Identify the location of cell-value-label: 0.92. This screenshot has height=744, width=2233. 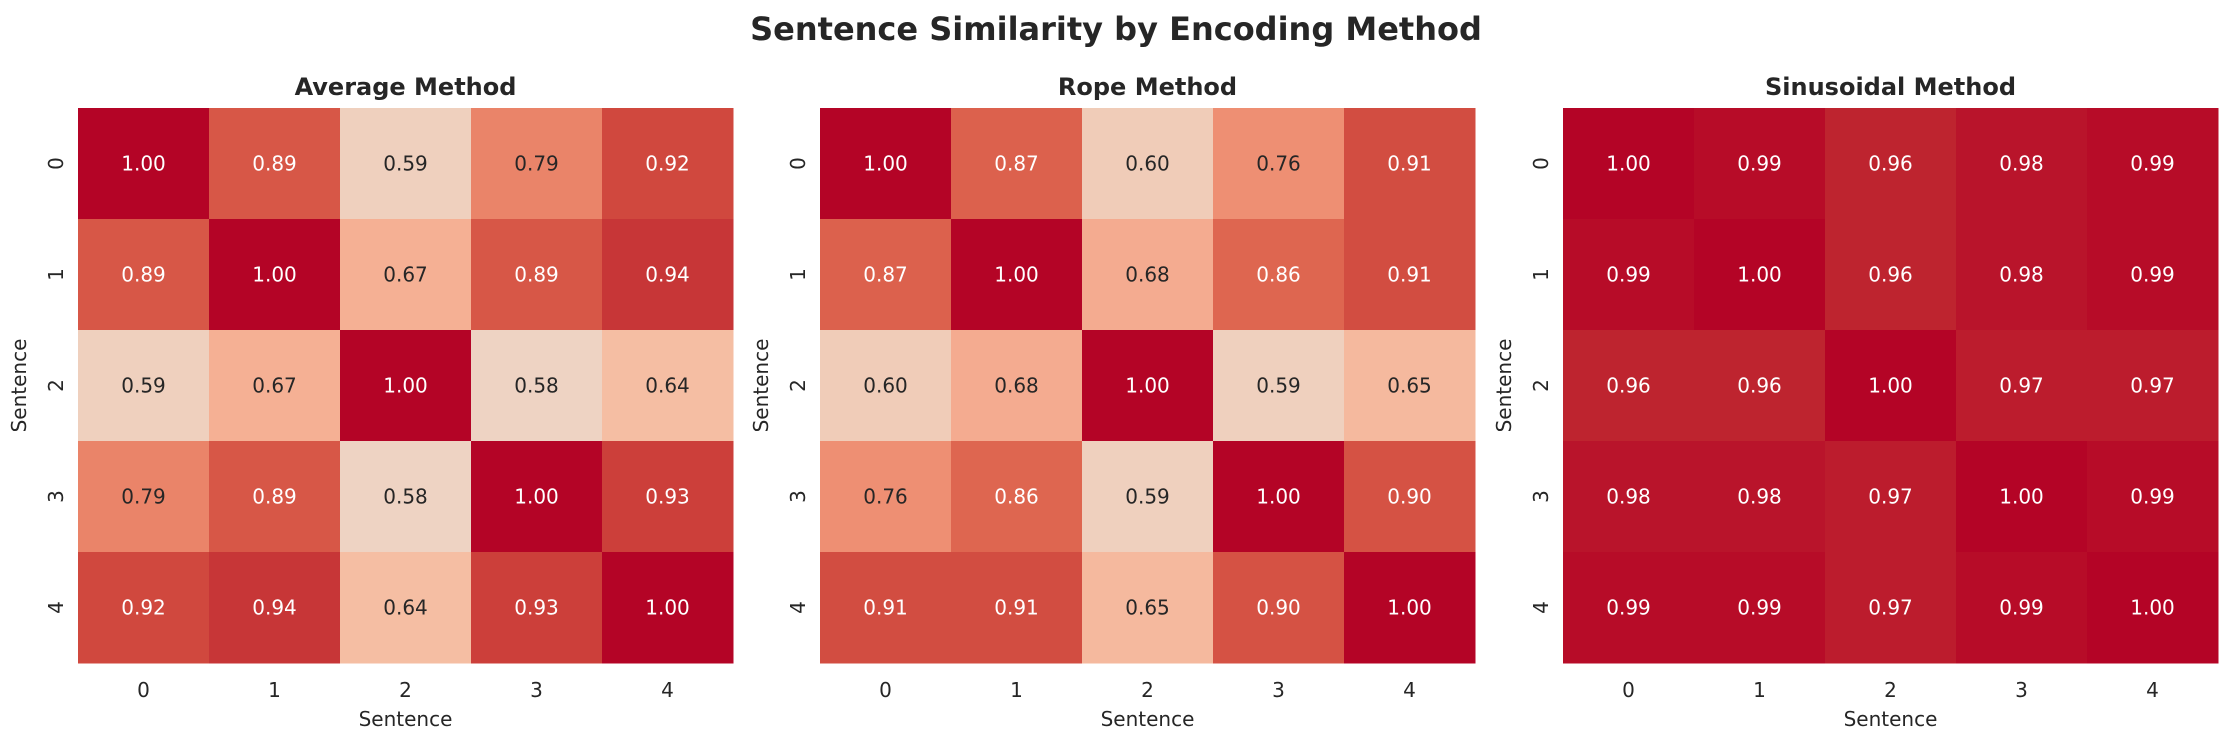
(143, 608).